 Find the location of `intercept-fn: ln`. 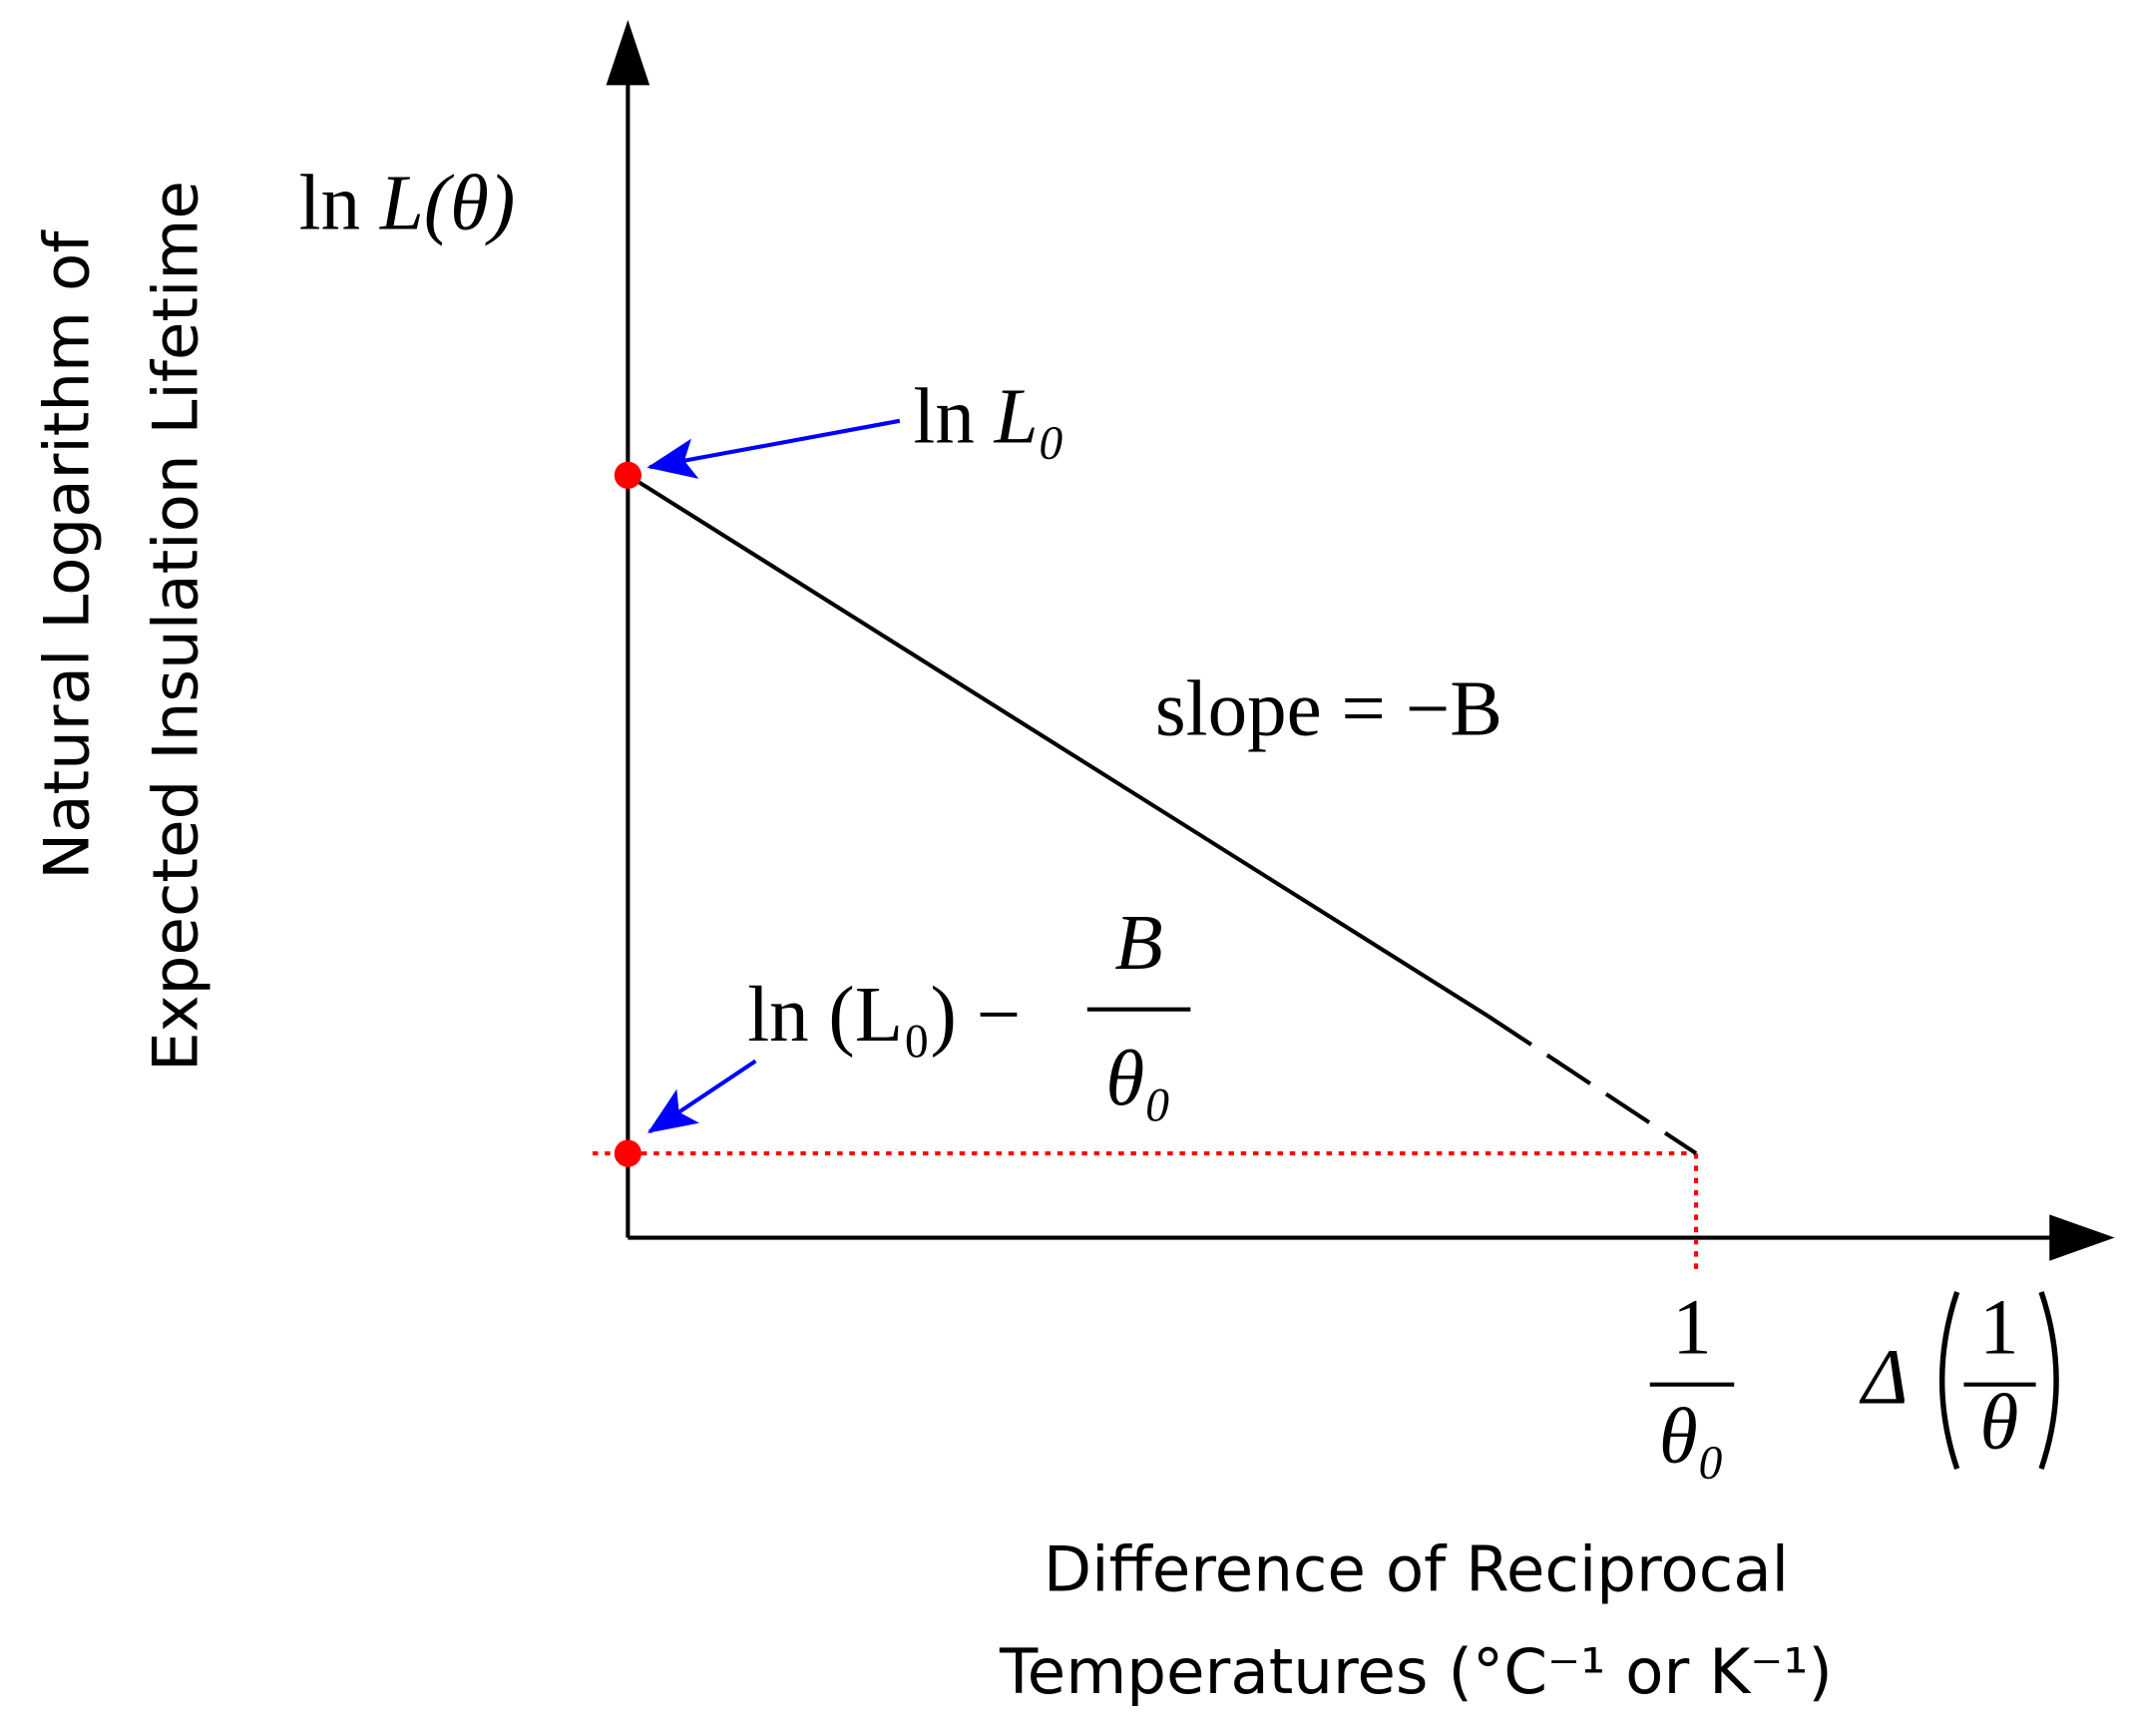

intercept-fn: ln is located at coordinates (943, 417).